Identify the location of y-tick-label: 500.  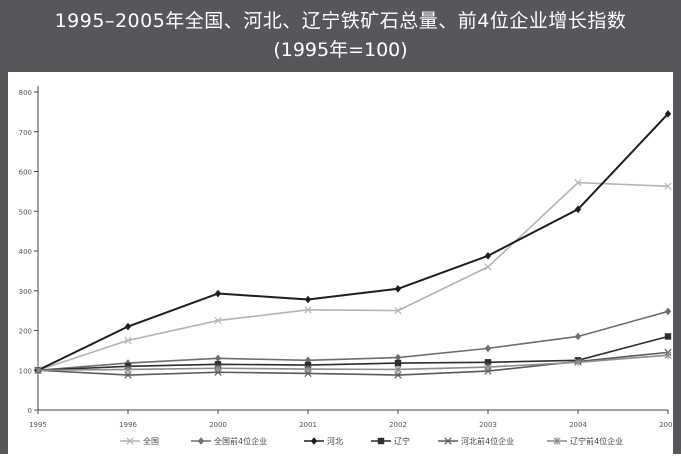
(25, 212).